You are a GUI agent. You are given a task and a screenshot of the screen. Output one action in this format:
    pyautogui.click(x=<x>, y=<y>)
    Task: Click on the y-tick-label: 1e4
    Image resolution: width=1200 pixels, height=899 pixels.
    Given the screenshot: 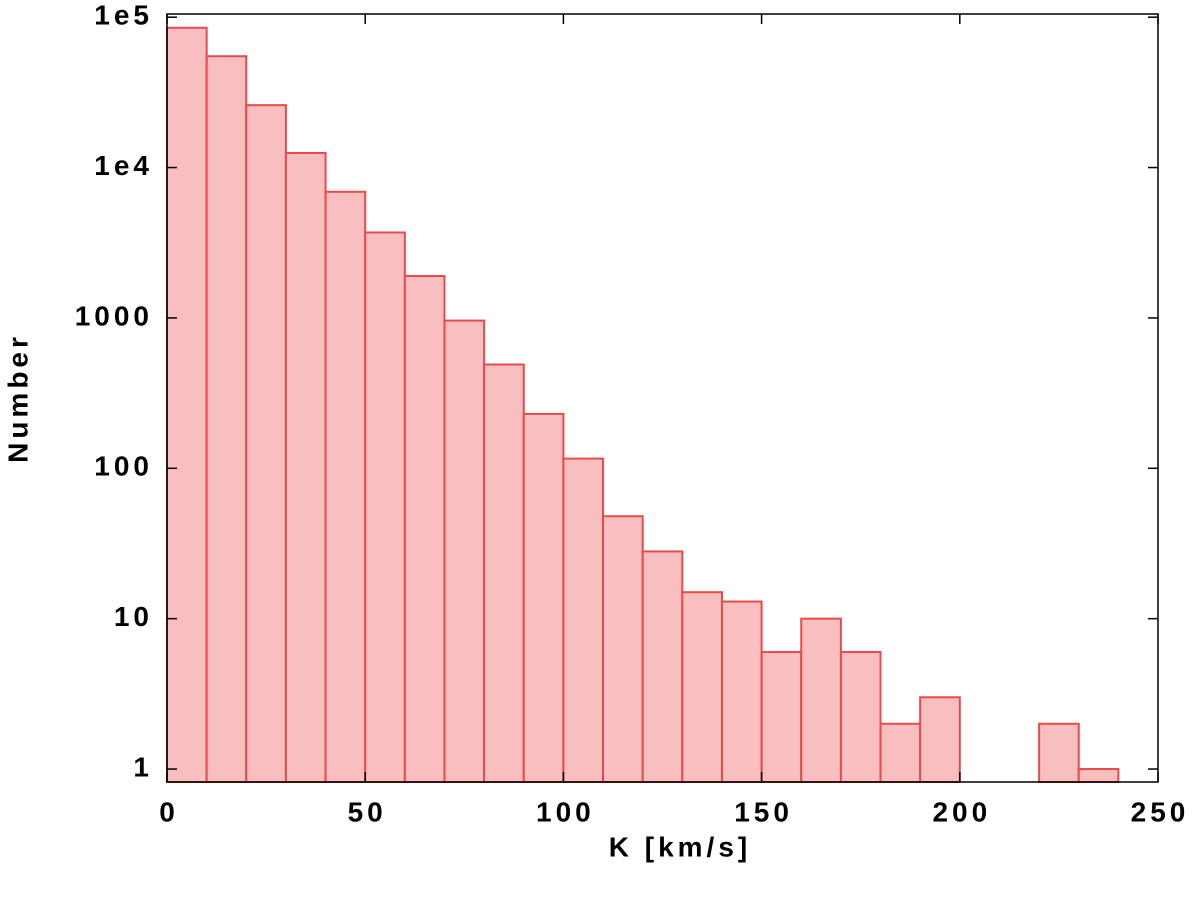 What is the action you would take?
    pyautogui.click(x=123, y=165)
    